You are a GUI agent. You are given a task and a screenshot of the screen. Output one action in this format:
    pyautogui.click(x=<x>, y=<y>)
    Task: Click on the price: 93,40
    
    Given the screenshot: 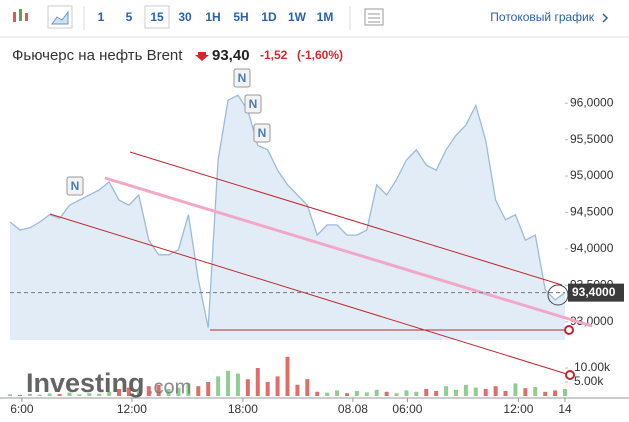 What is the action you would take?
    pyautogui.click(x=231, y=55)
    